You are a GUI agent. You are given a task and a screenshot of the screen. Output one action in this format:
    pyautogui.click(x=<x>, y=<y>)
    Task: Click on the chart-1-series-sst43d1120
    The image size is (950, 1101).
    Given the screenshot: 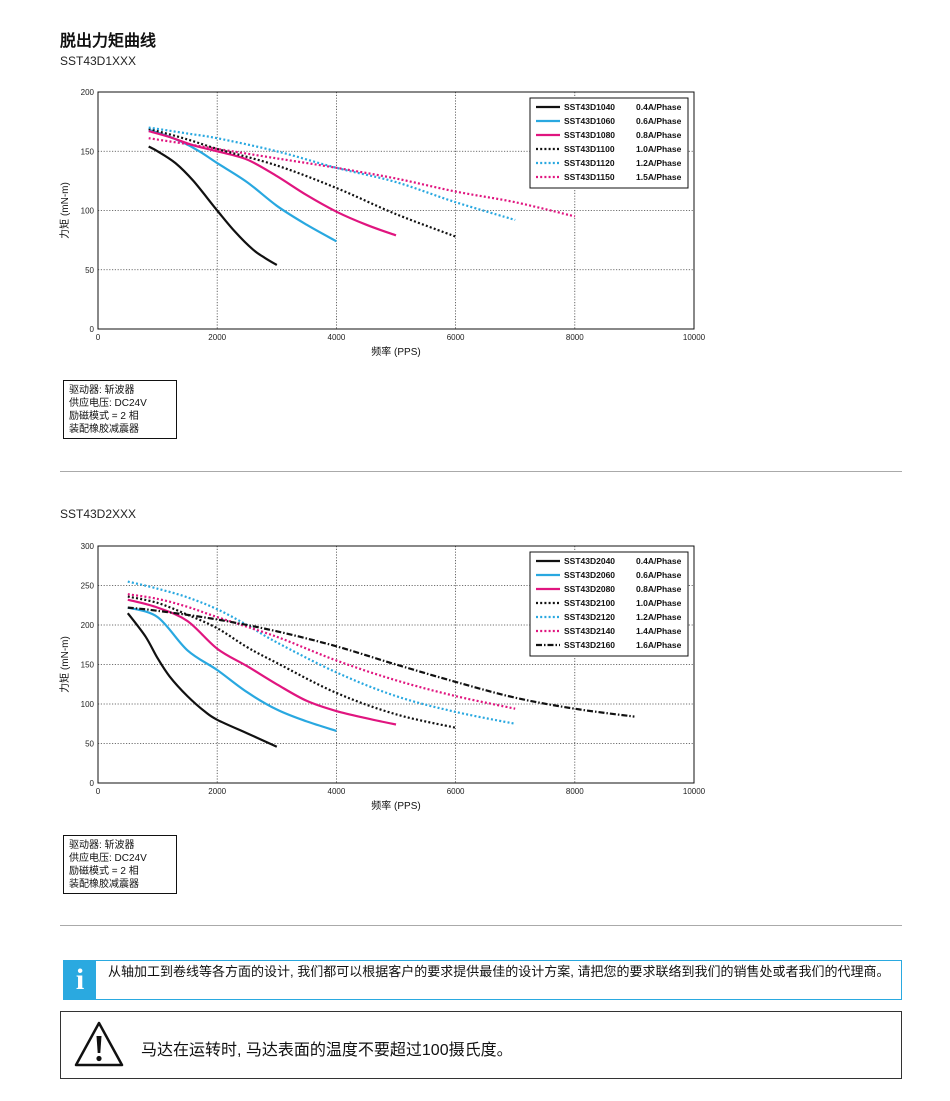 What is the action you would take?
    pyautogui.click(x=332, y=174)
    